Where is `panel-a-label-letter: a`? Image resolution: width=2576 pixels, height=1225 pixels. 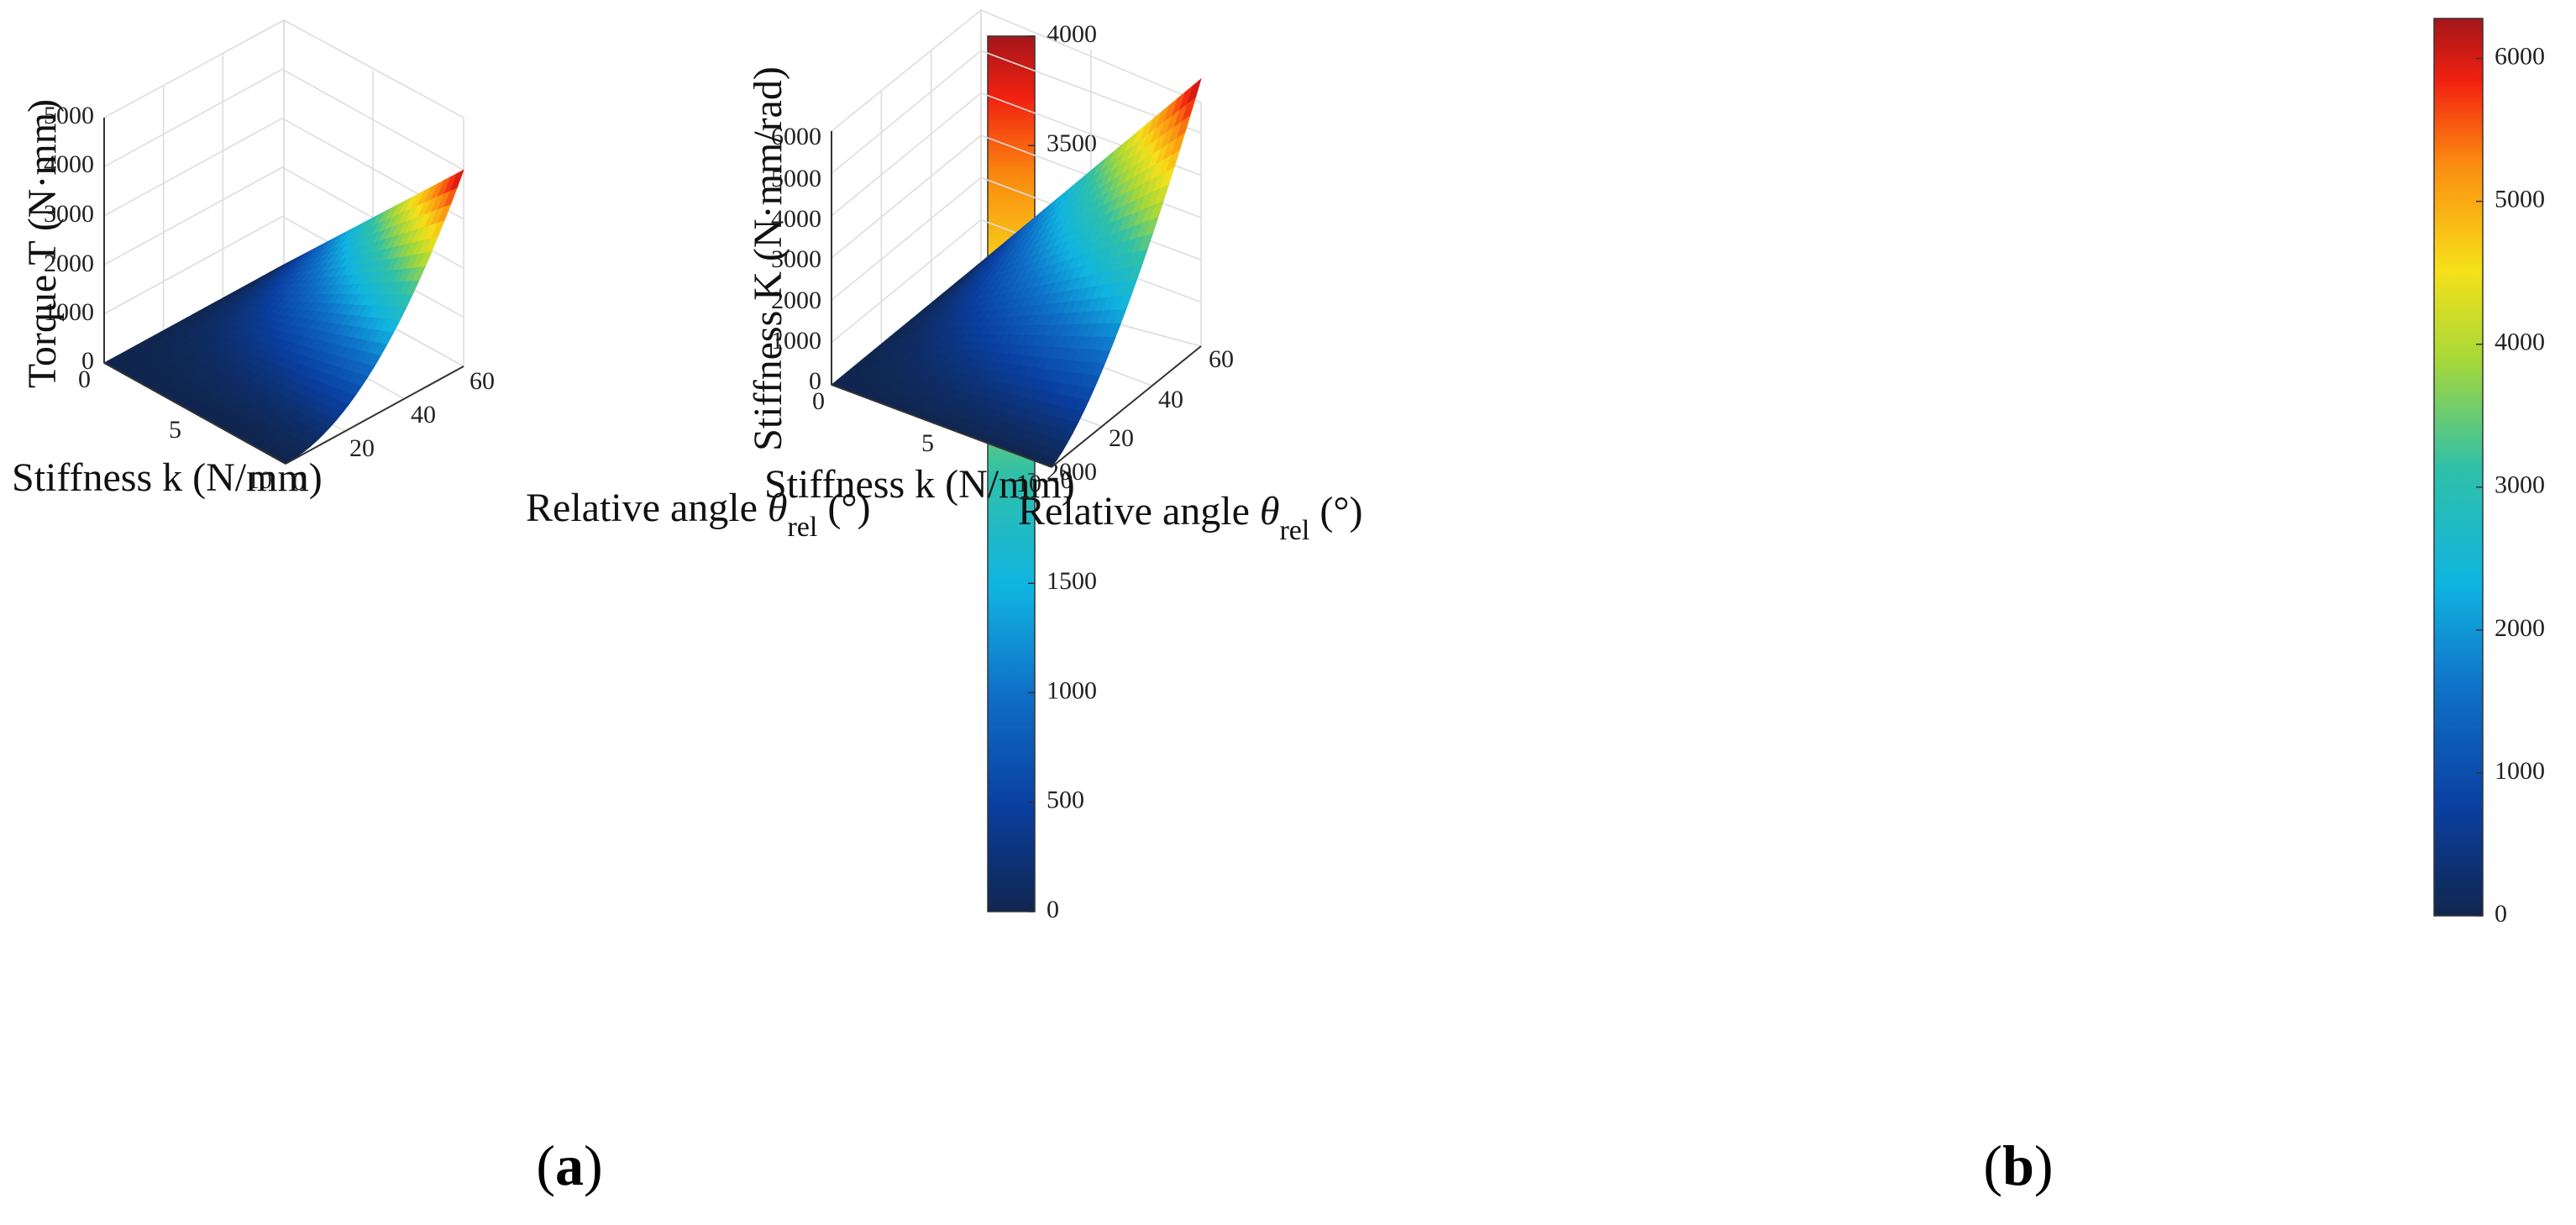
panel-a-label-letter: a is located at coordinates (569, 1165).